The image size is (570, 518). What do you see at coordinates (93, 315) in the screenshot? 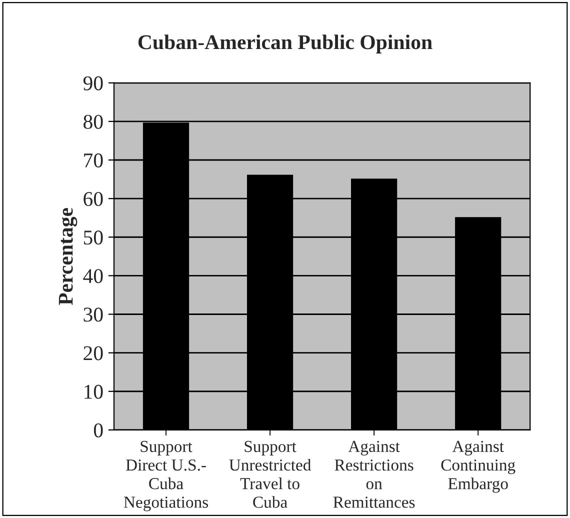
I see `y-tick-label: 30` at bounding box center [93, 315].